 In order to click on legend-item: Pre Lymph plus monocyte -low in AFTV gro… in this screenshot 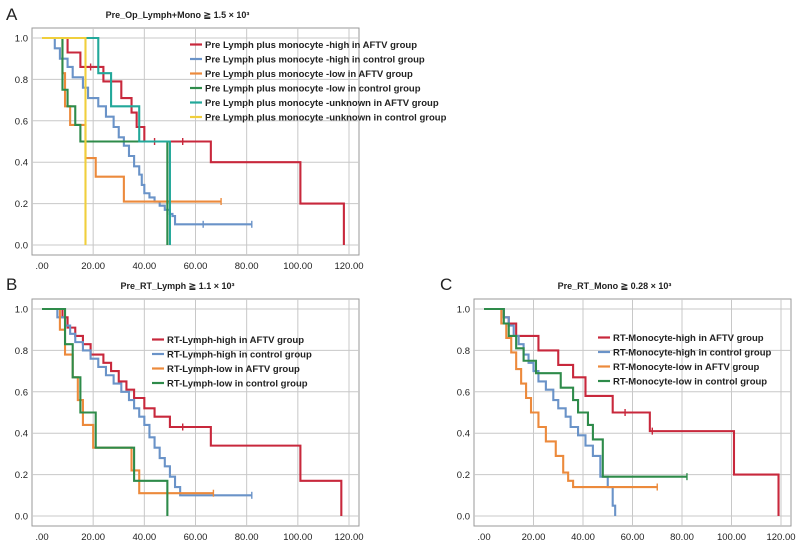, I will do `click(301, 74)`.